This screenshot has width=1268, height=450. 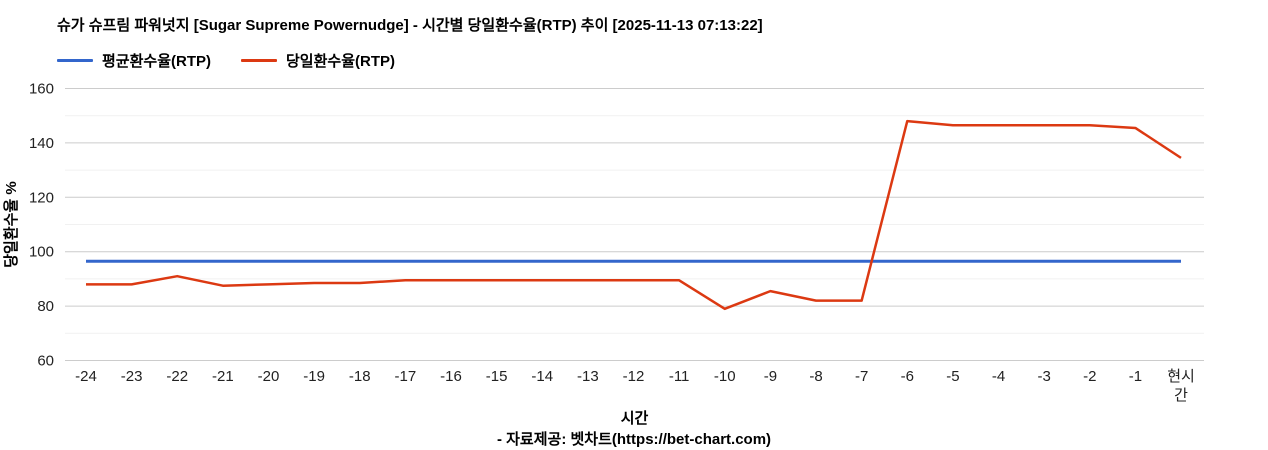 What do you see at coordinates (815, 376) in the screenshot?
I see `x-tick-label: -8` at bounding box center [815, 376].